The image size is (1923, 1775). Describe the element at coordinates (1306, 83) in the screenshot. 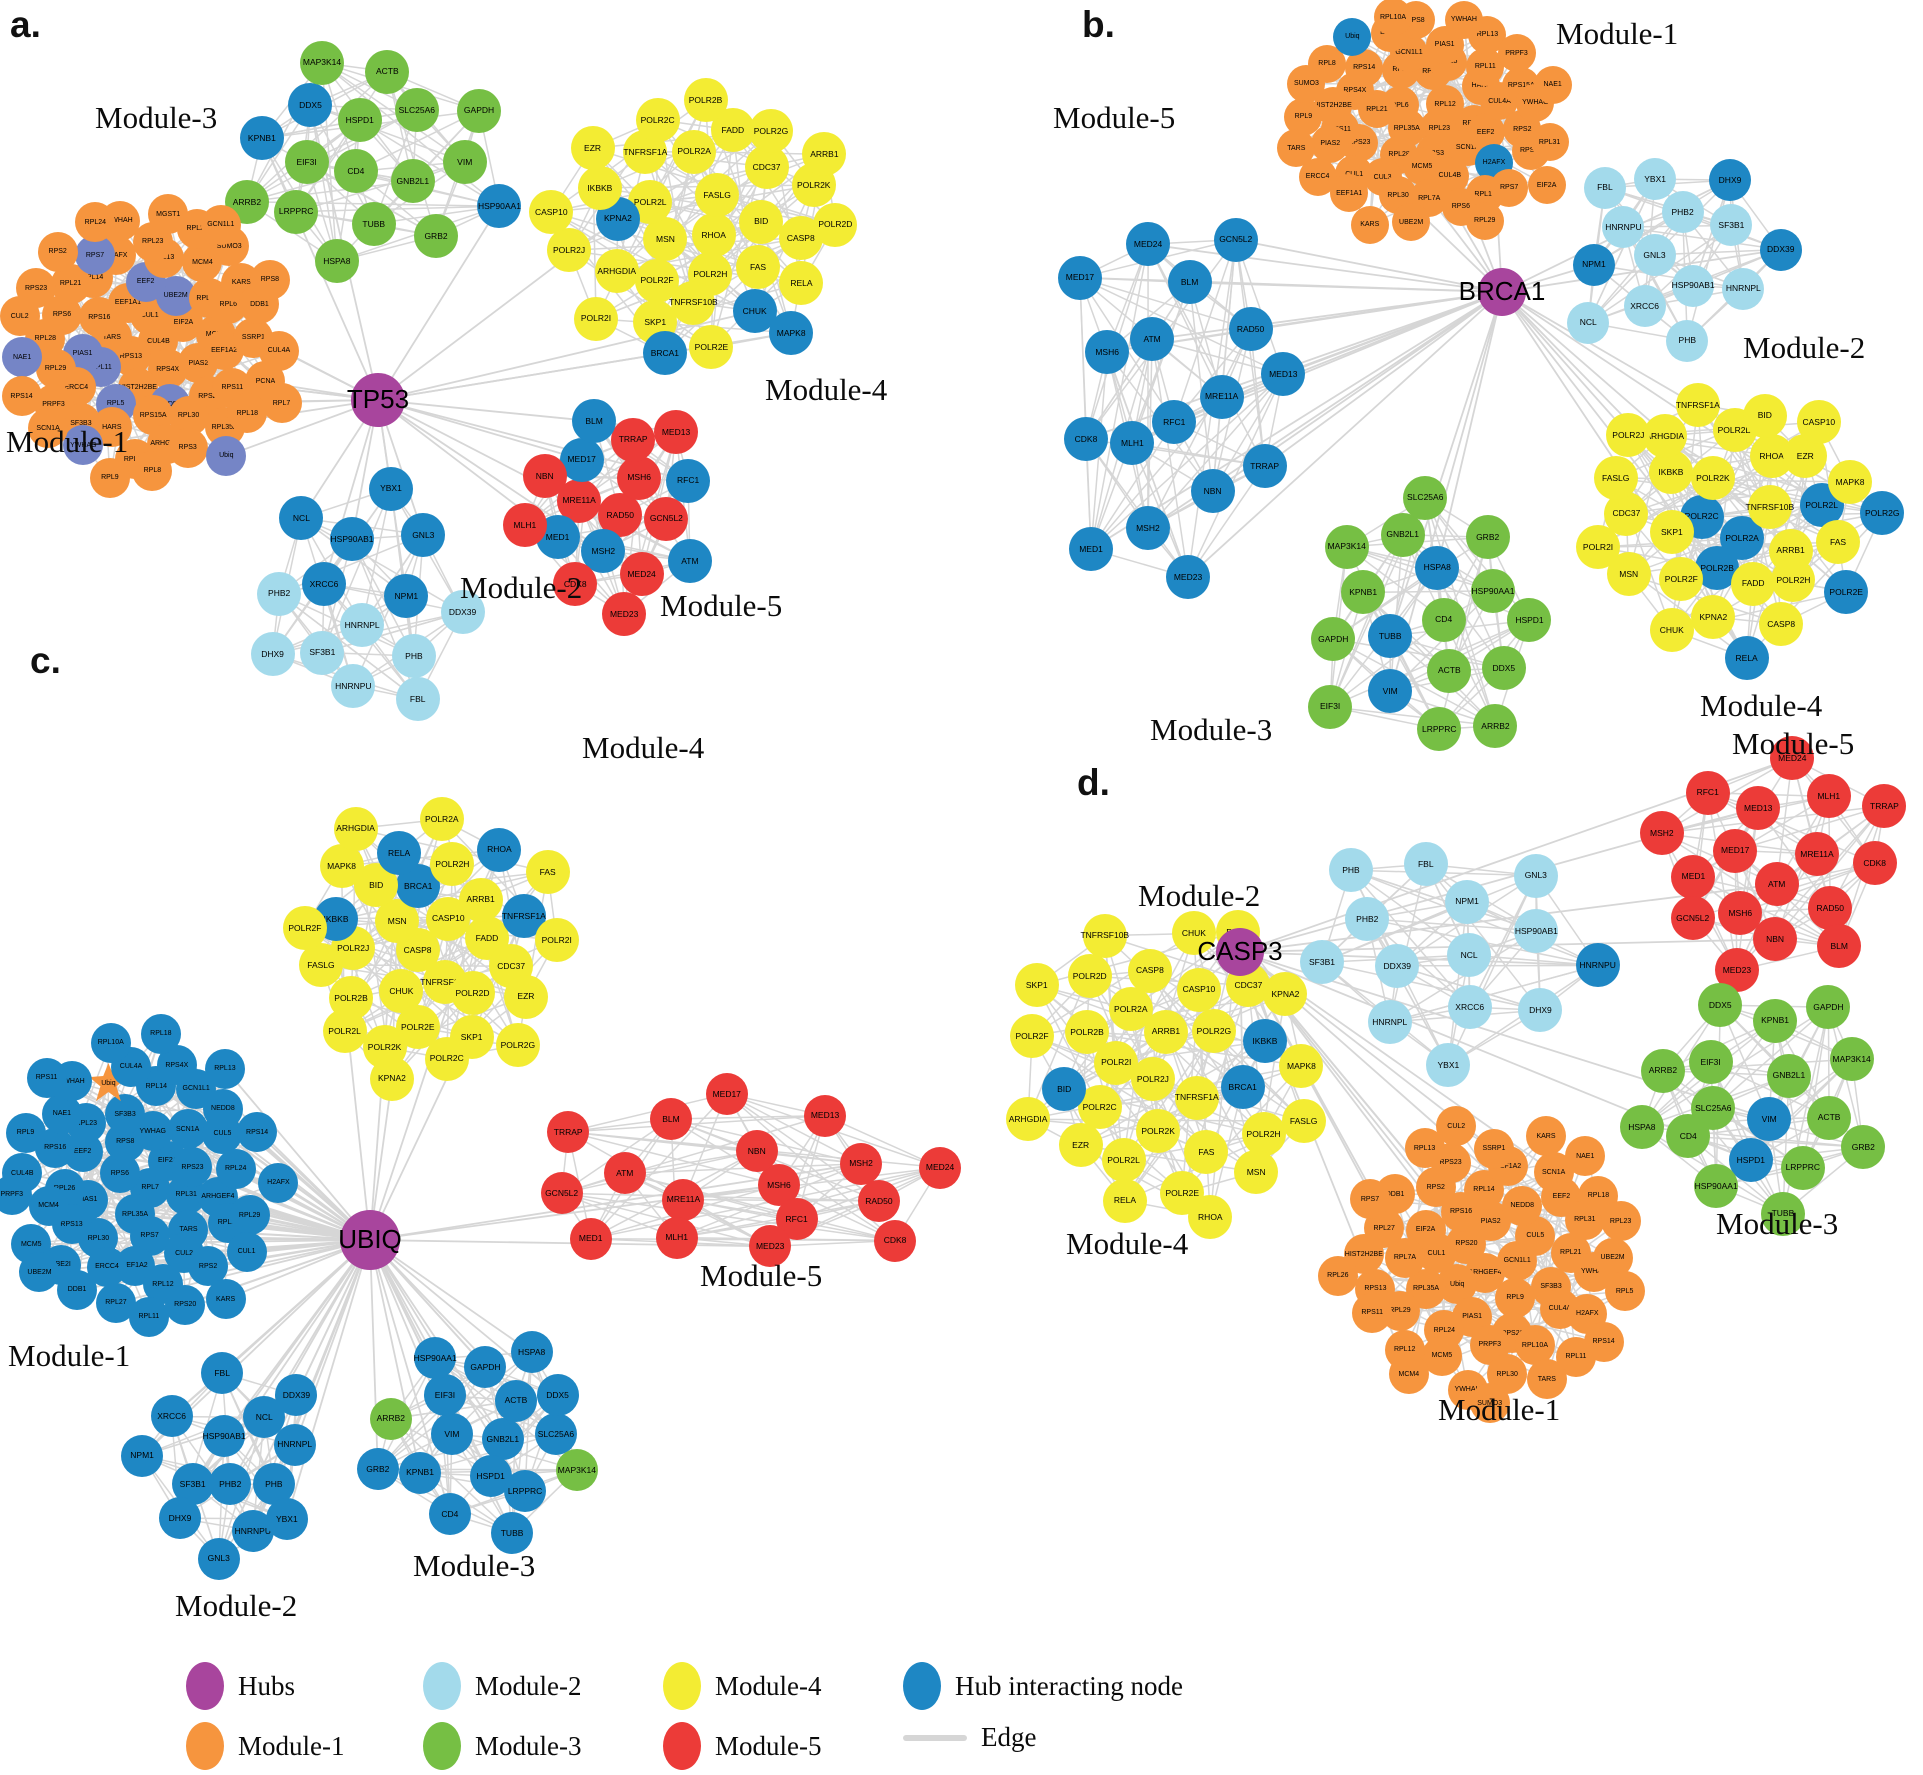

I see `node-gene-SUMO3: SUMO3` at that location.